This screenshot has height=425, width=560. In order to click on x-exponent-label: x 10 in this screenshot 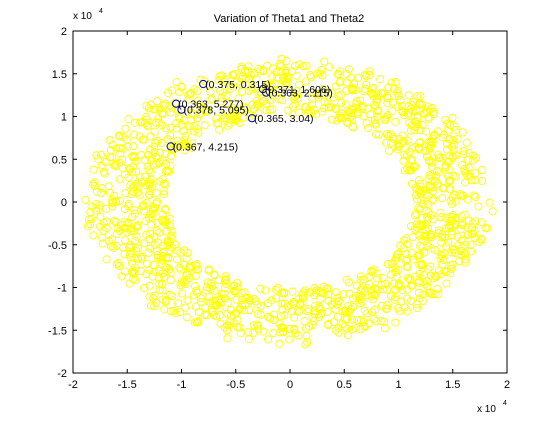, I will do `click(486, 409)`.